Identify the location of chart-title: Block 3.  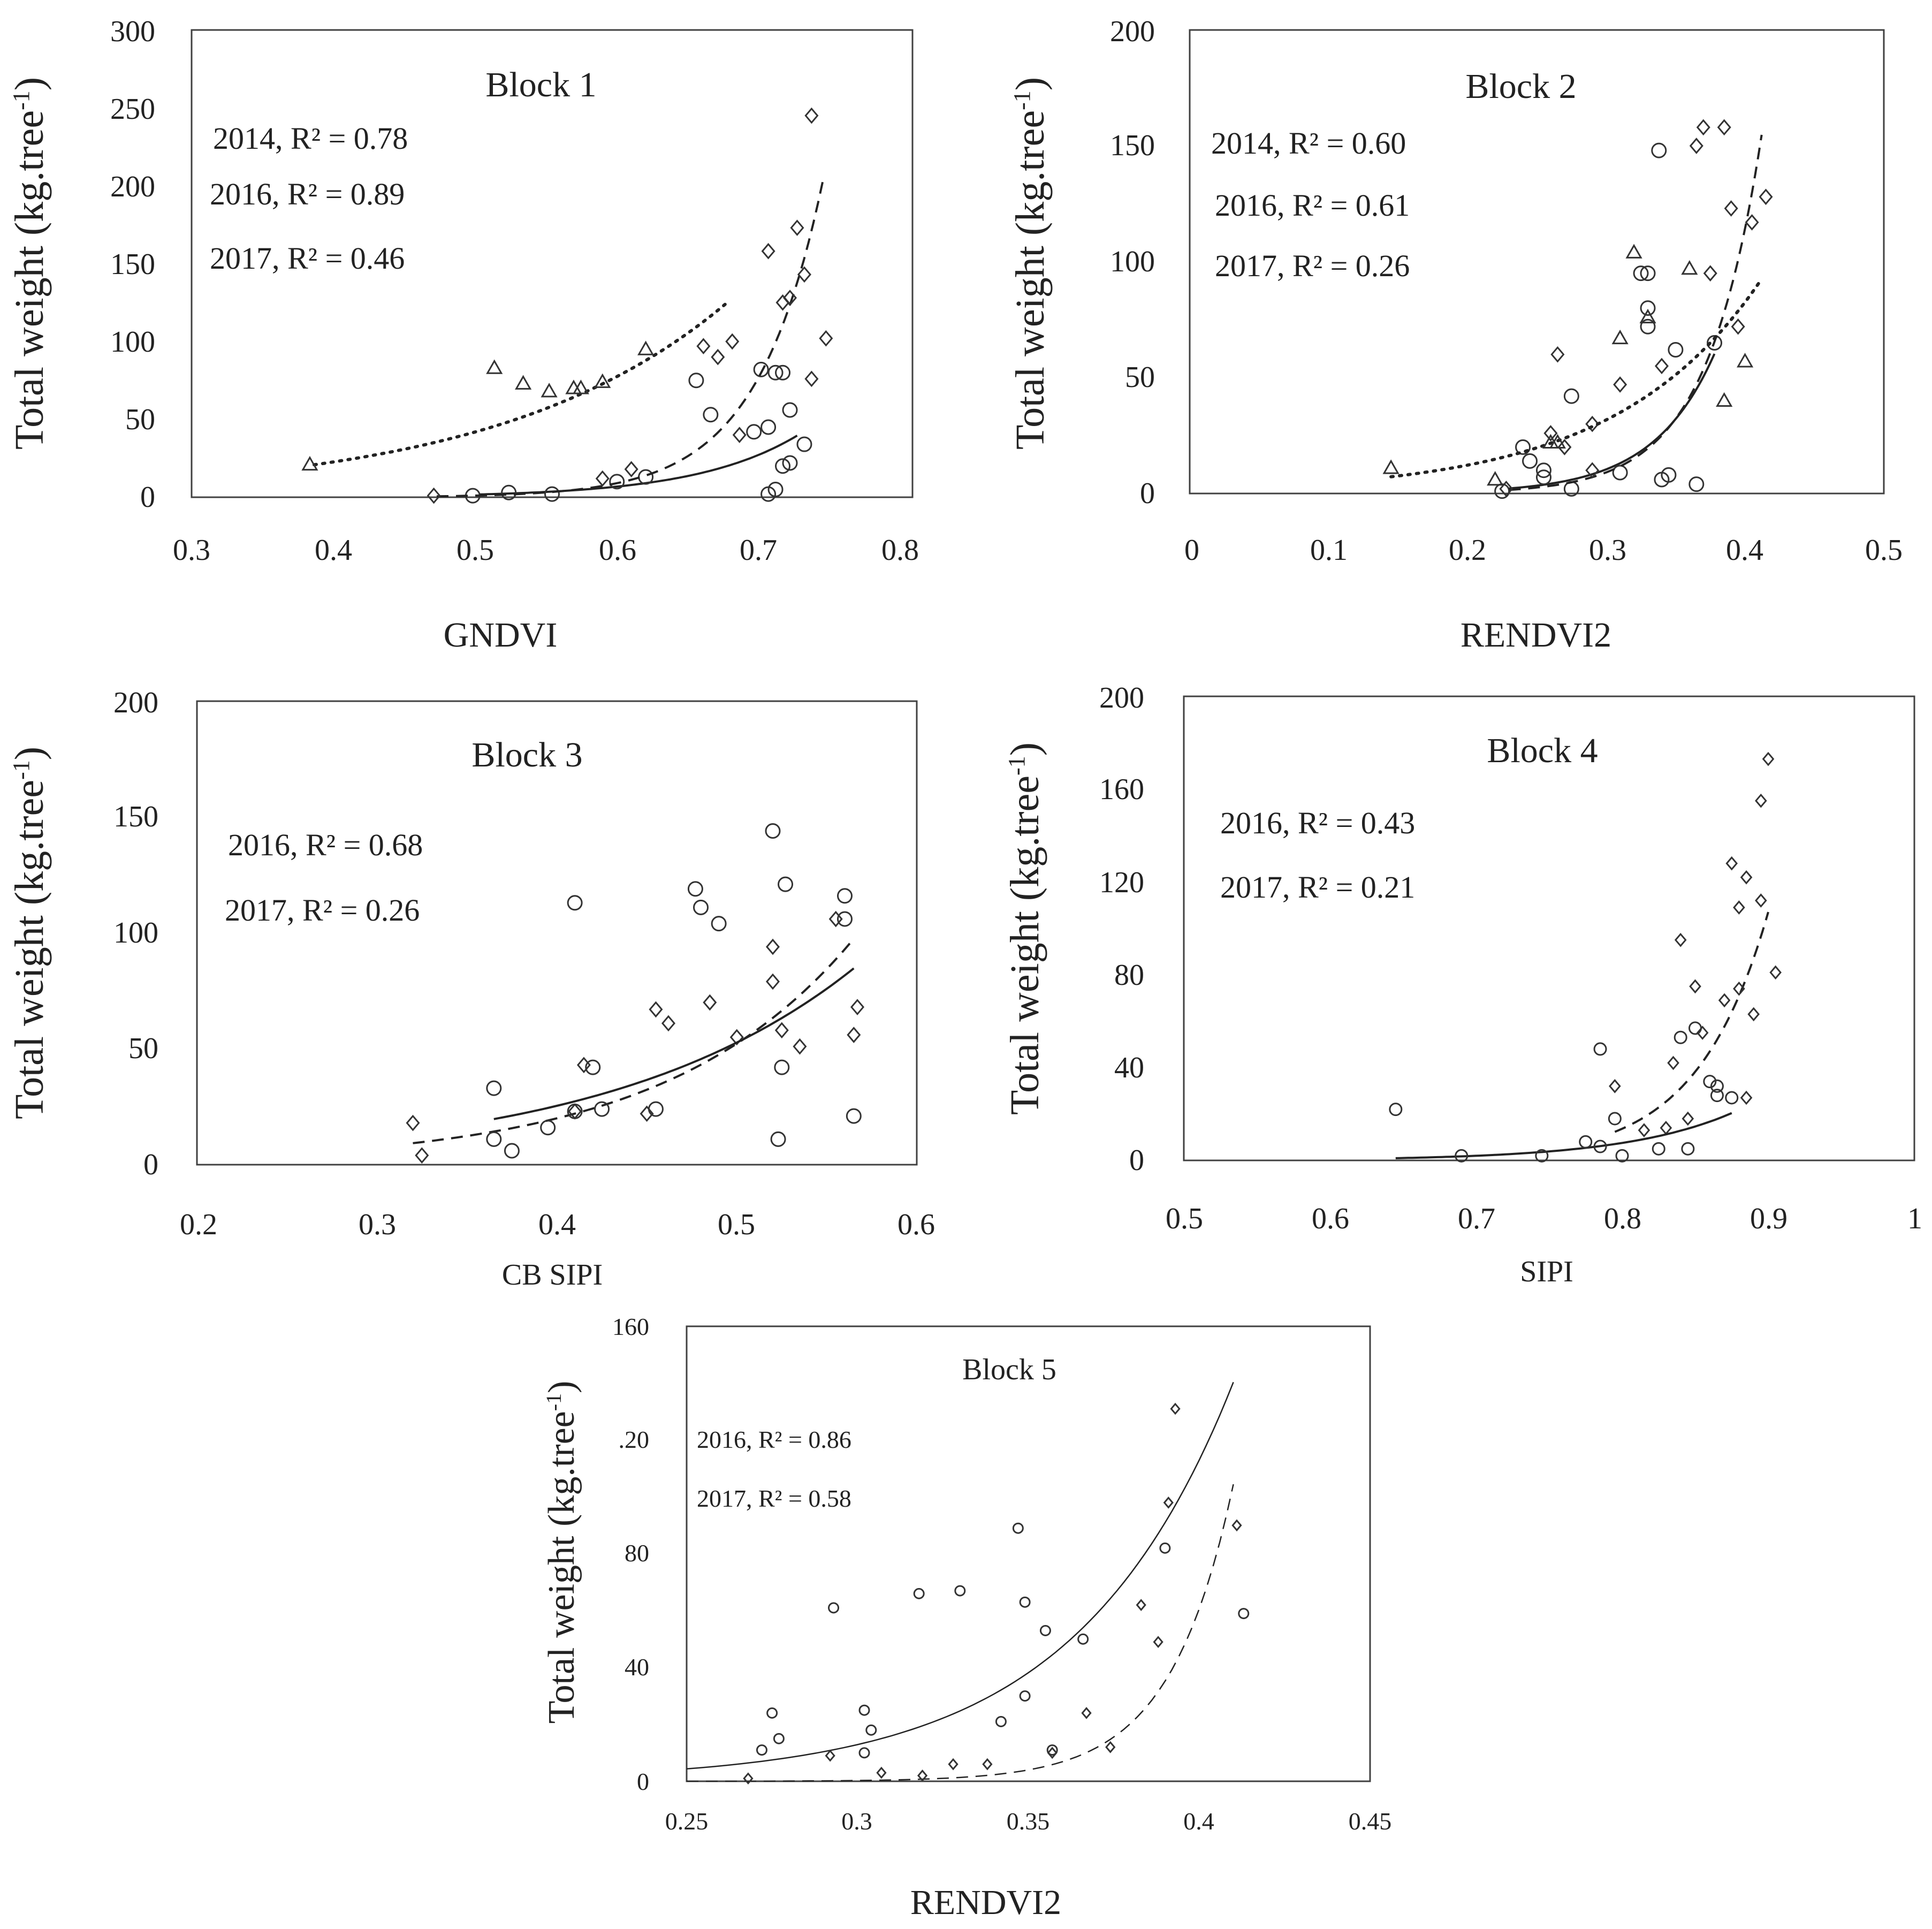
(526, 754).